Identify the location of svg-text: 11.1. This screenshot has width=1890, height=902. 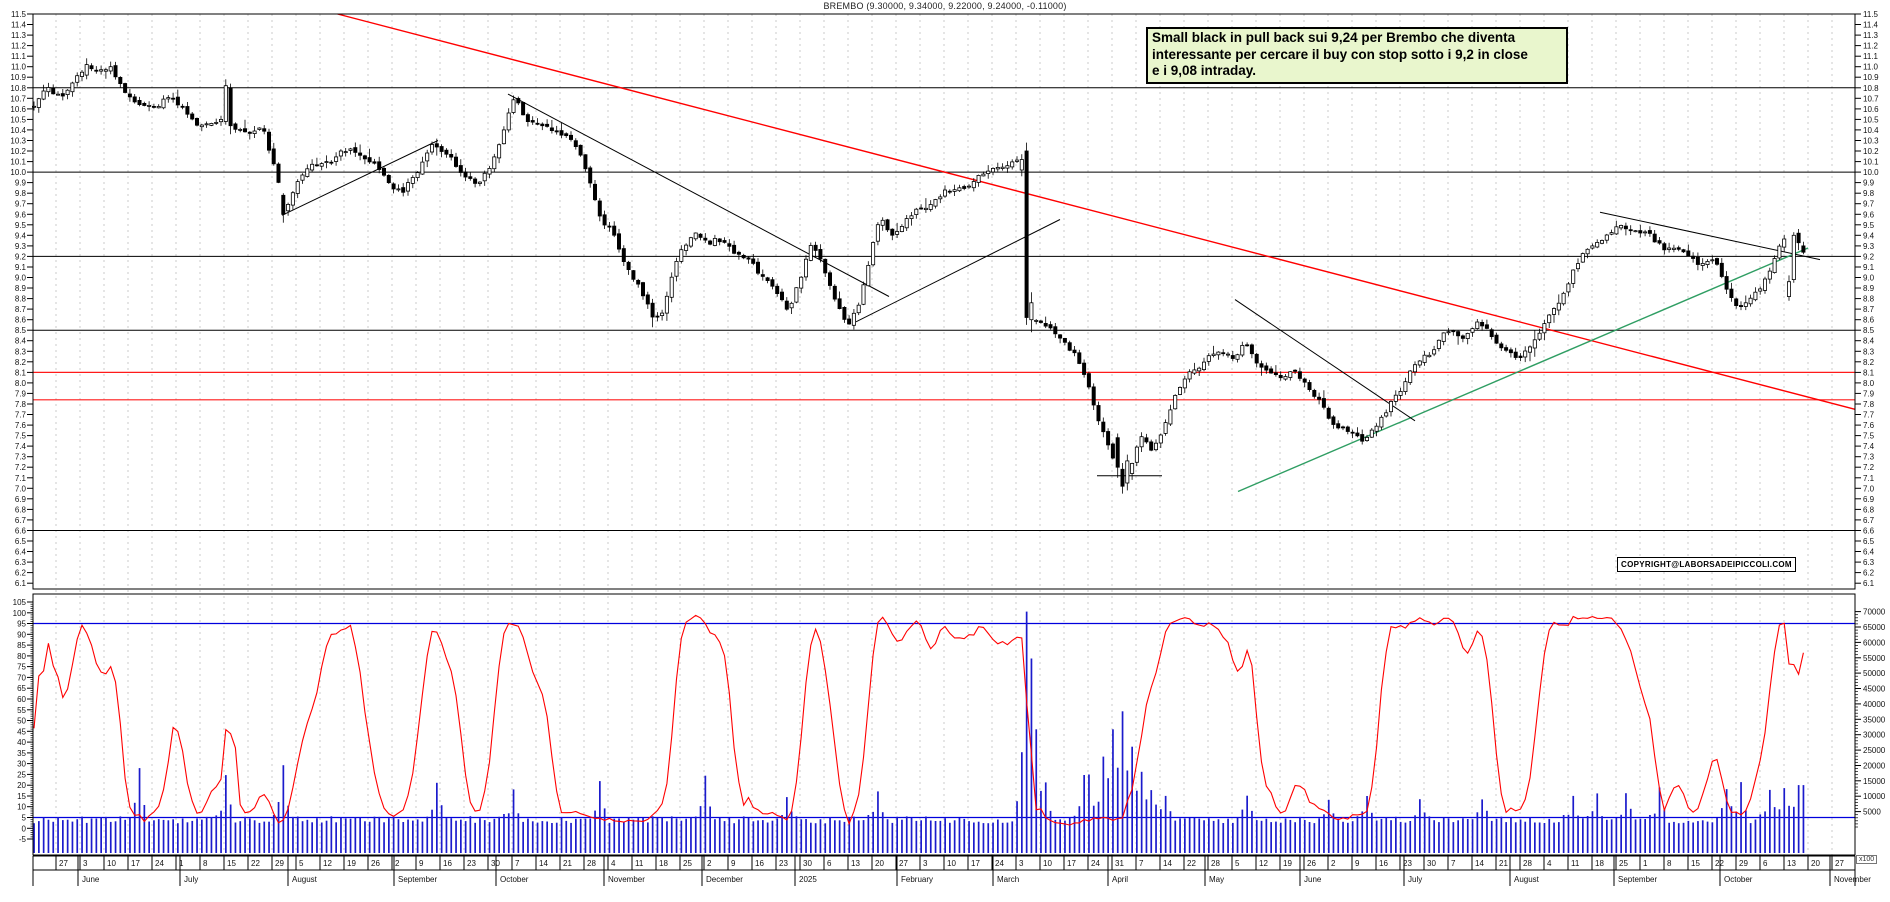
(19, 56).